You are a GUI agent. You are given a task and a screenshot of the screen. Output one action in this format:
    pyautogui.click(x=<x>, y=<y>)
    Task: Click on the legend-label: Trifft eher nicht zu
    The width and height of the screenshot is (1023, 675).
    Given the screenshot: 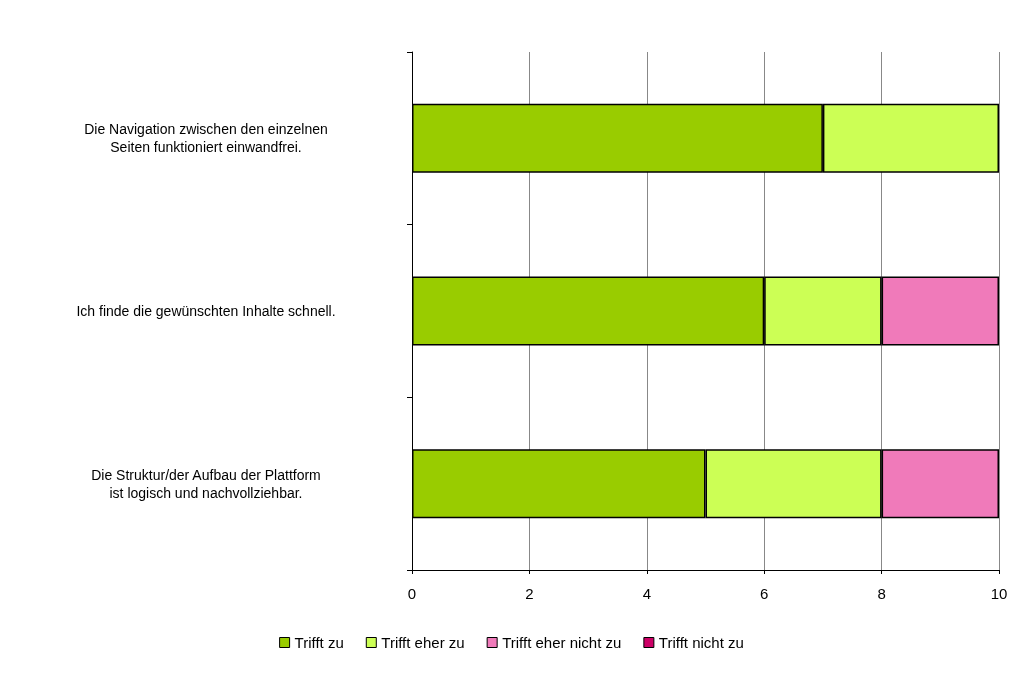 What is the action you would take?
    pyautogui.click(x=562, y=642)
    